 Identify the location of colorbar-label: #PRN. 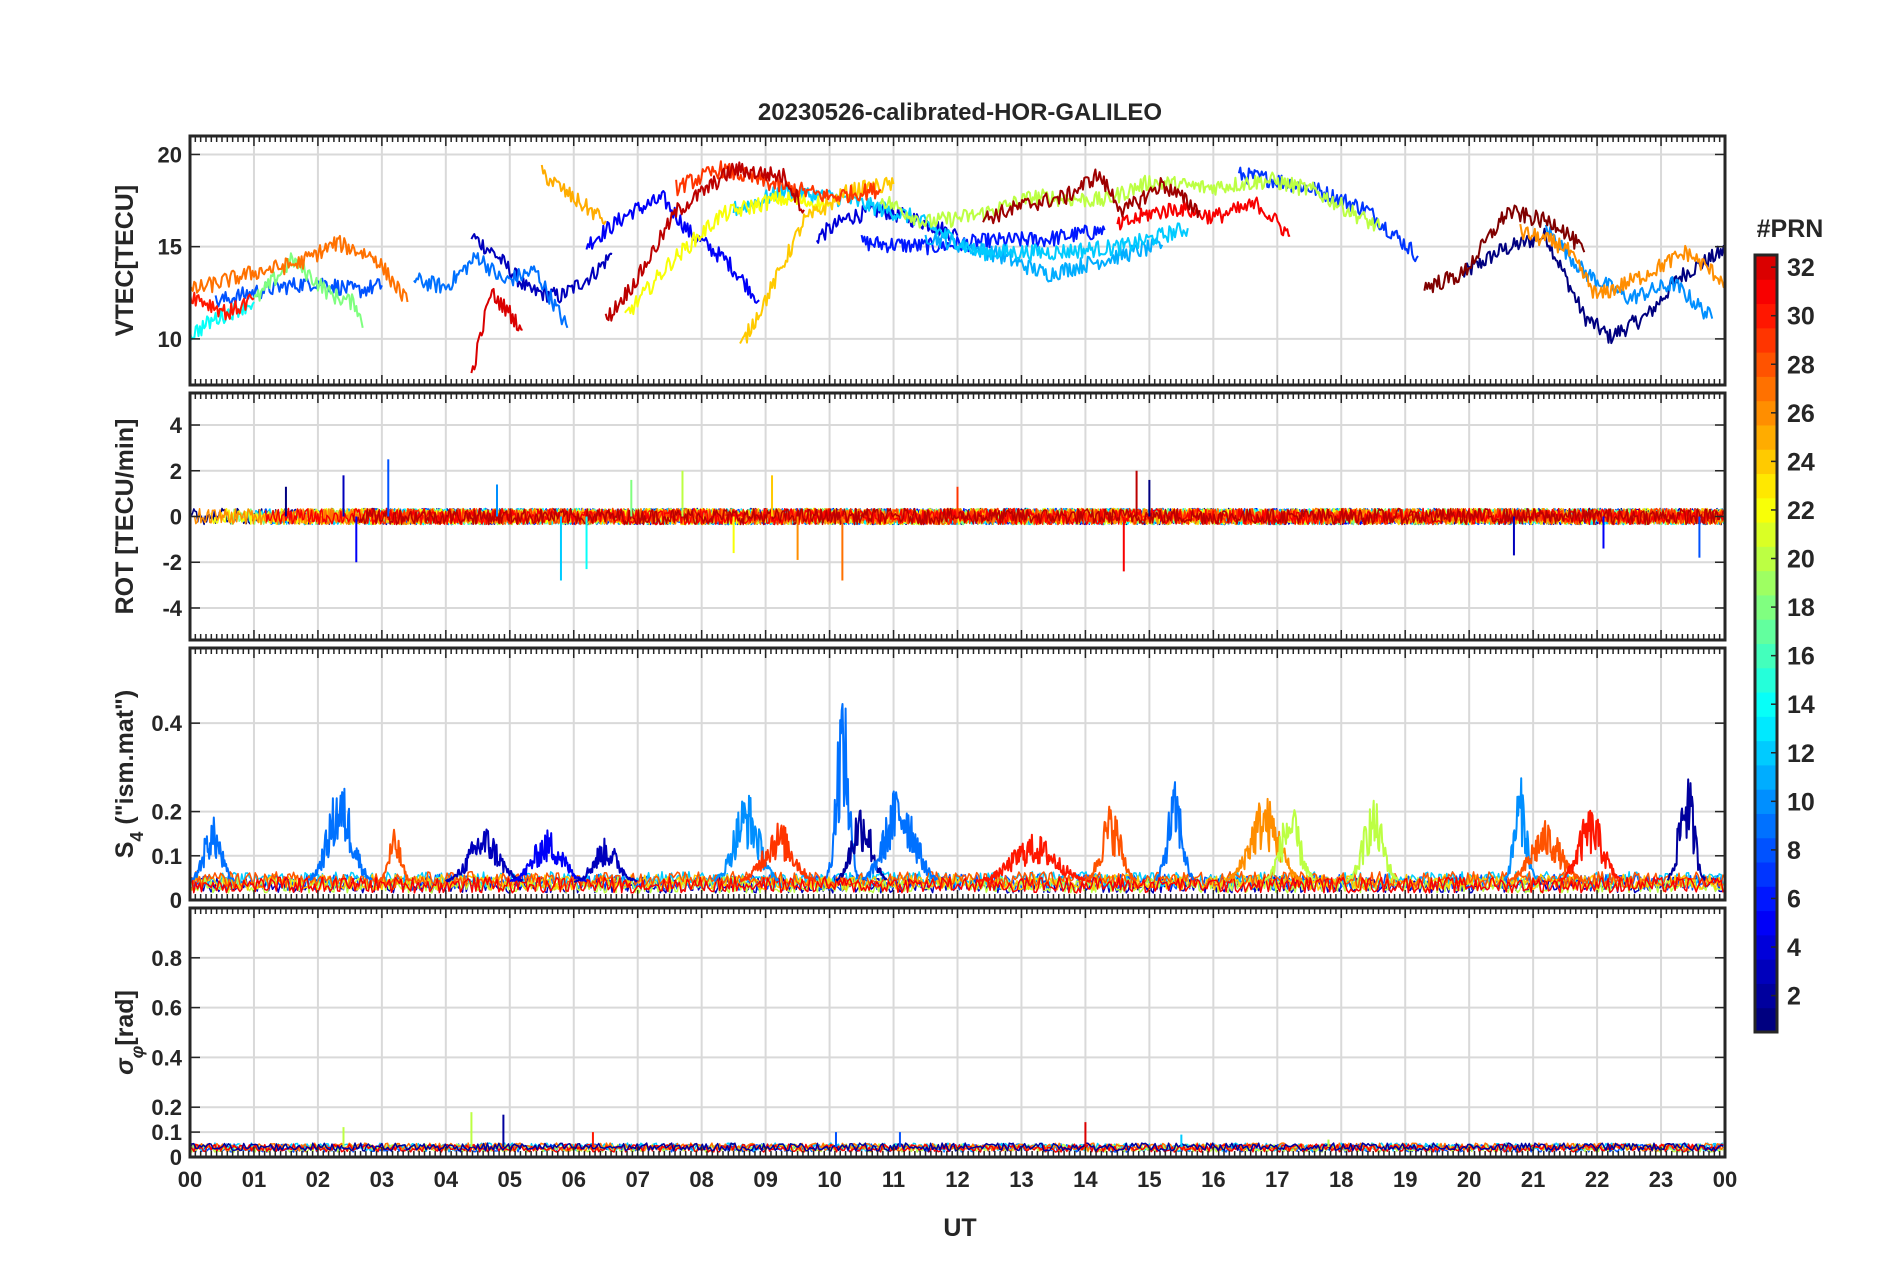
(1790, 229).